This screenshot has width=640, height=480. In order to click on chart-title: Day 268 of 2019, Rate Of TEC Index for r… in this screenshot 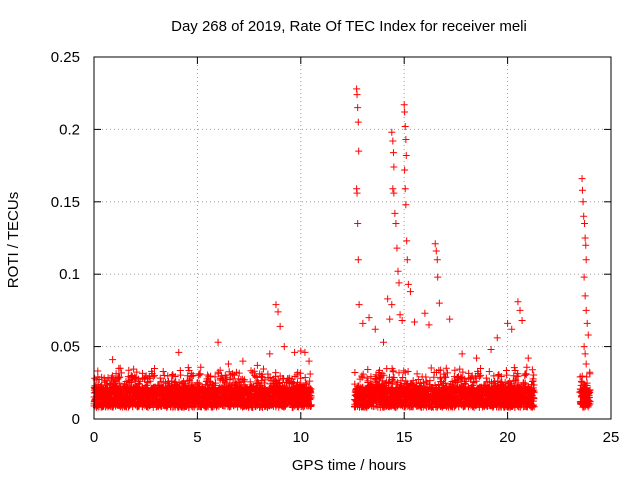, I will do `click(349, 26)`.